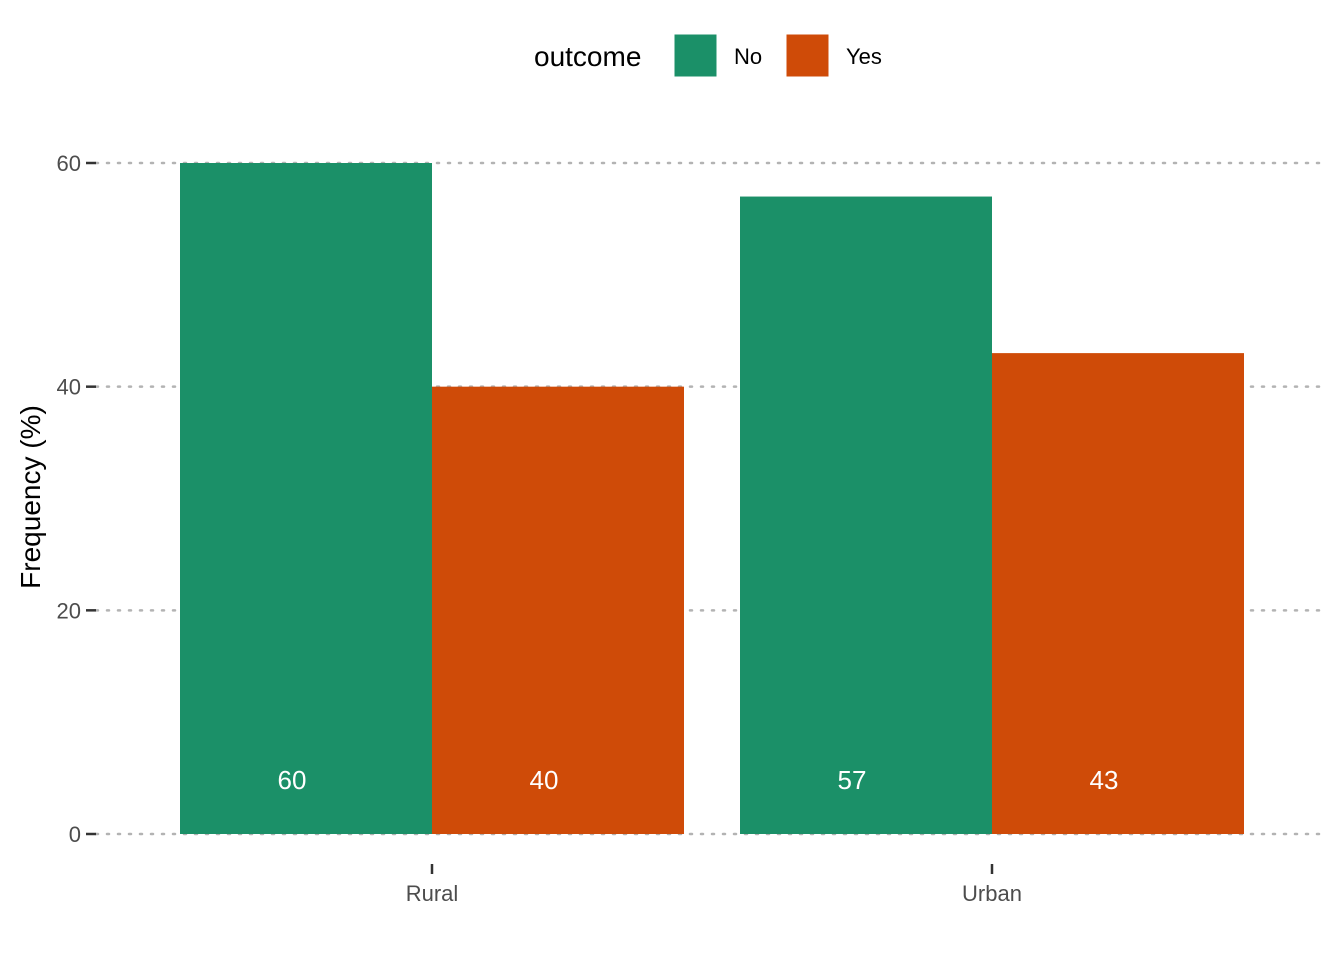 The image size is (1344, 960). I want to click on bar-no-urban, so click(866, 515).